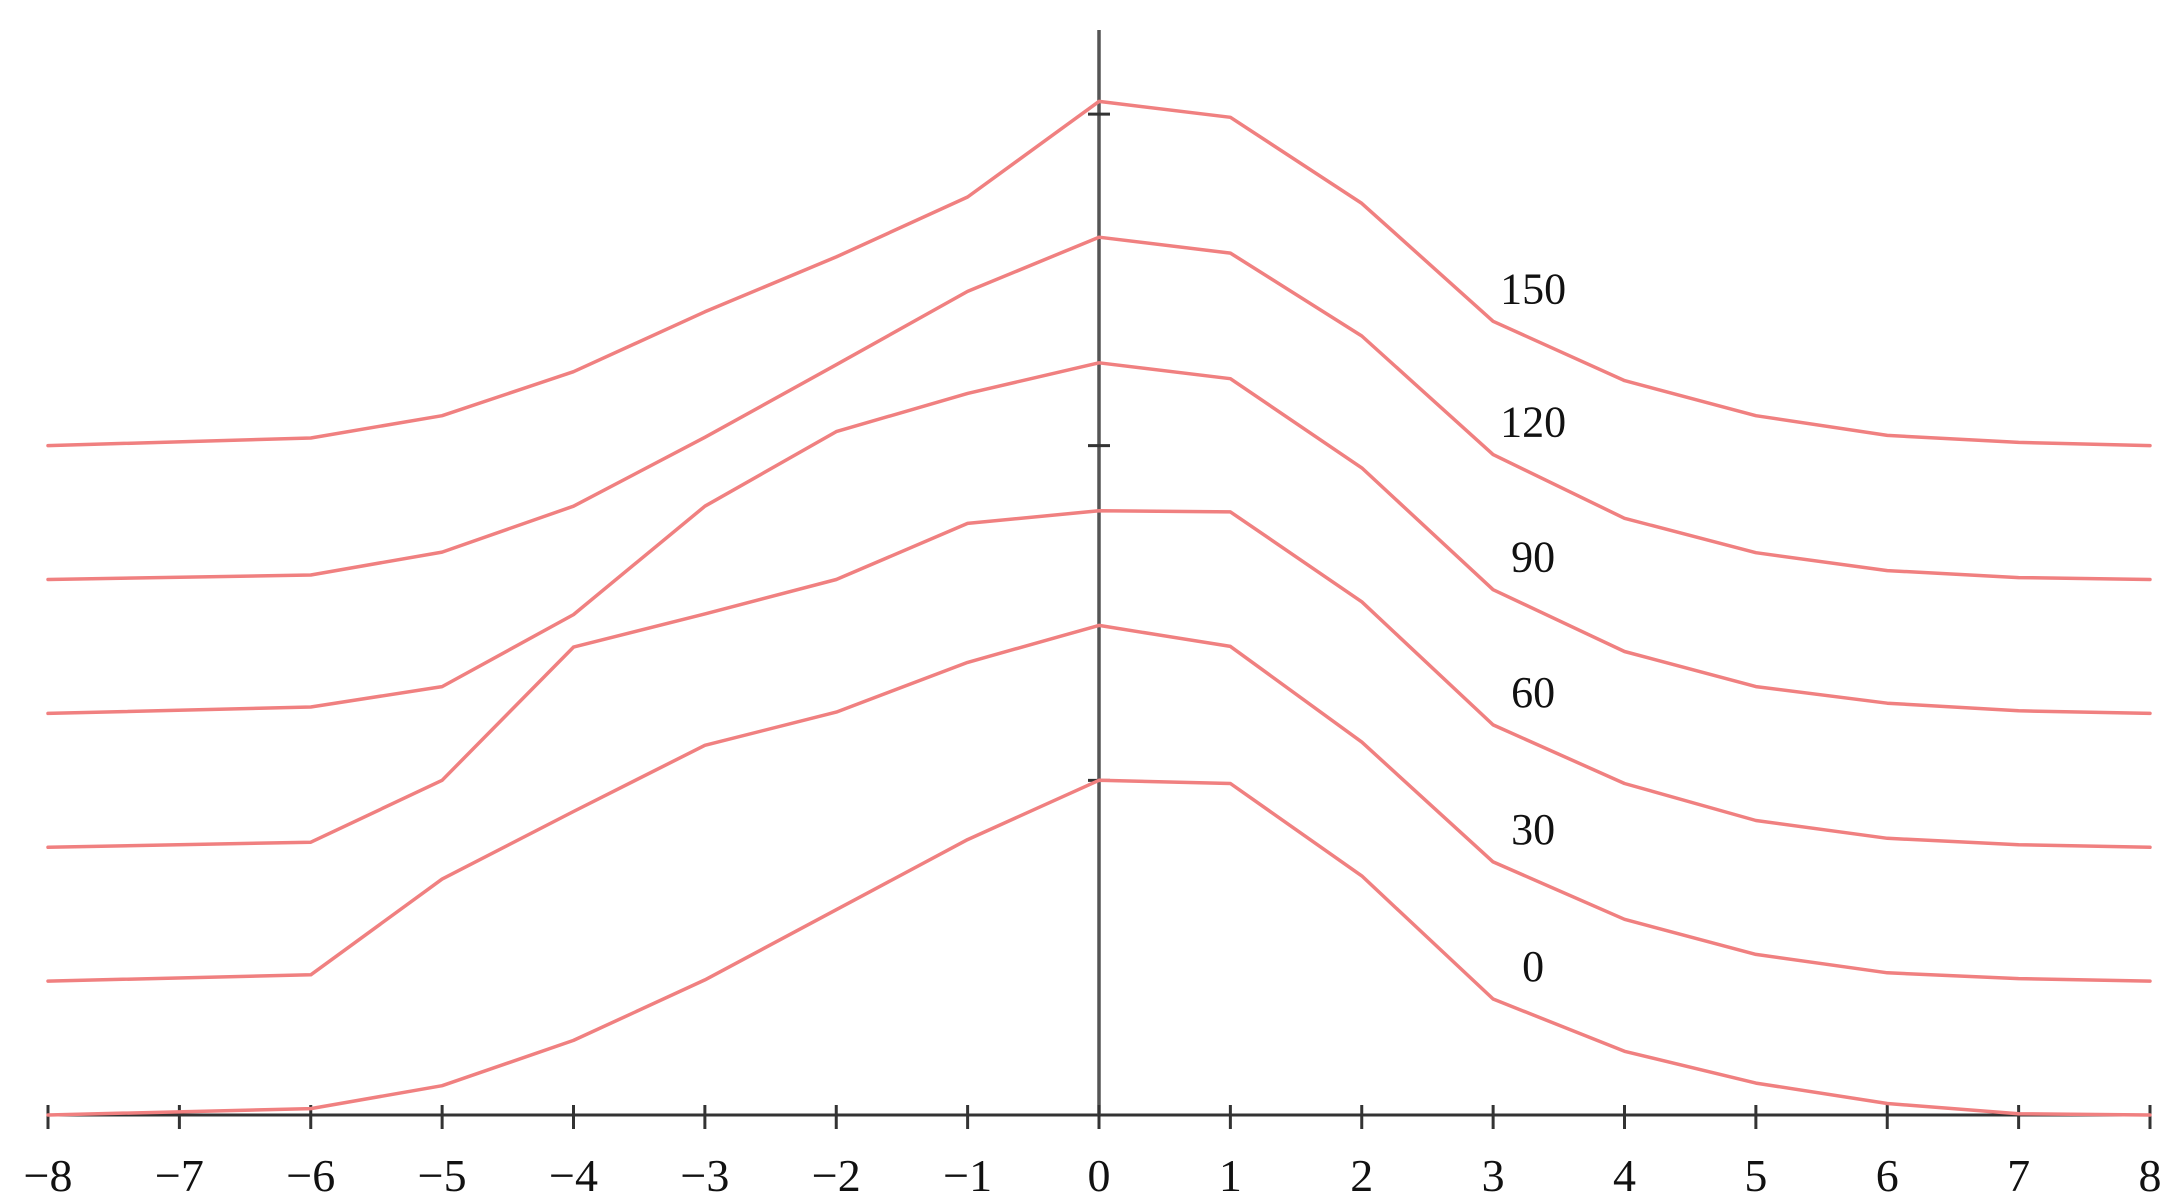 This screenshot has width=2180, height=1204. I want to click on x-tick-label: 7, so click(2018, 1175).